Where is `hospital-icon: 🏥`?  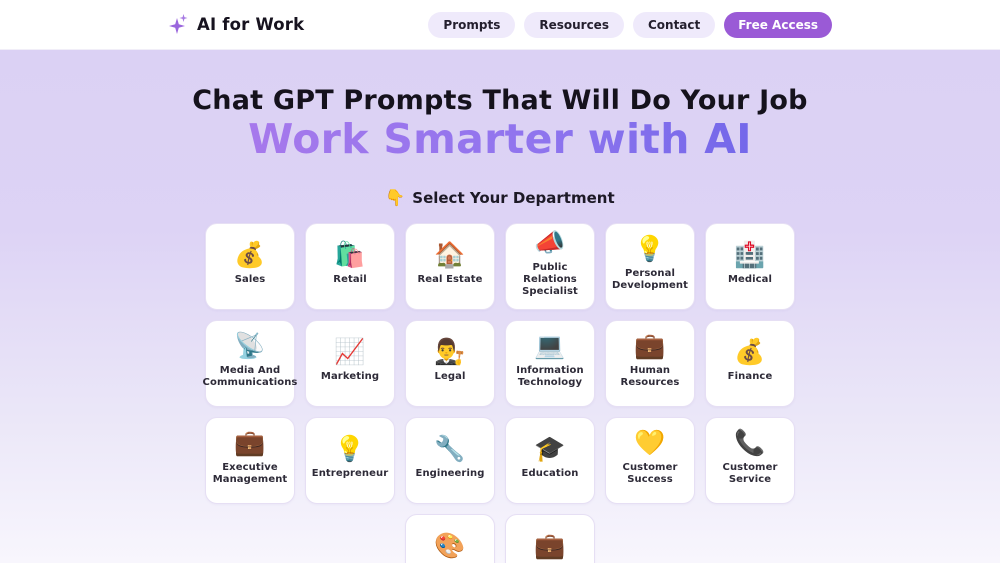
hospital-icon: 🏥 is located at coordinates (750, 254).